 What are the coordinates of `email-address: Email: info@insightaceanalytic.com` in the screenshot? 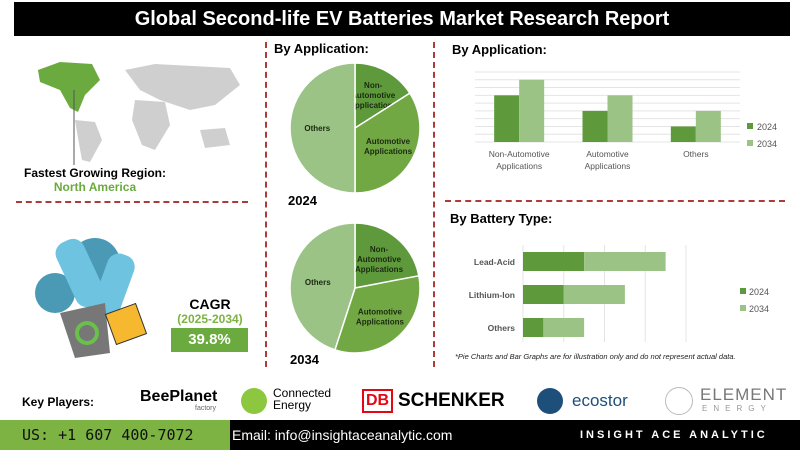 It's located at (342, 435).